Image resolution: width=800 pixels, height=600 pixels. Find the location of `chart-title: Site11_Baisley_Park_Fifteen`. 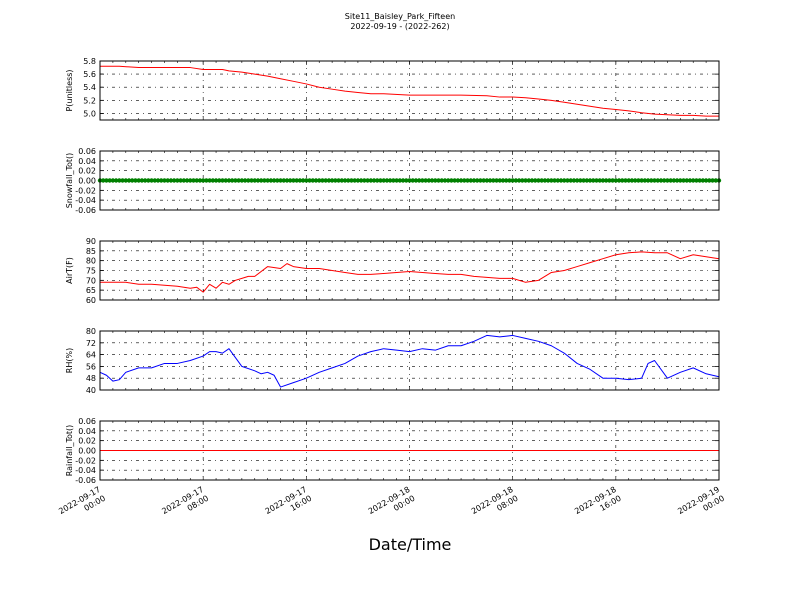

chart-title: Site11_Baisley_Park_Fifteen is located at coordinates (400, 16).